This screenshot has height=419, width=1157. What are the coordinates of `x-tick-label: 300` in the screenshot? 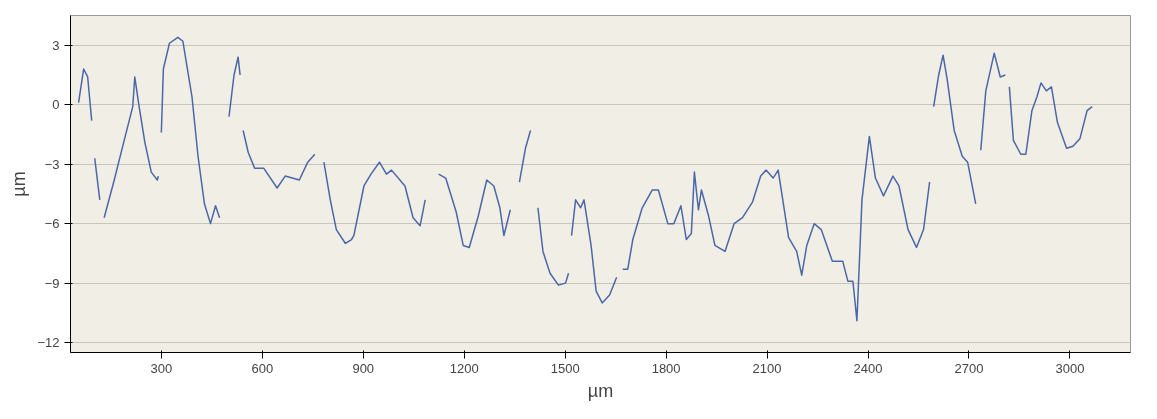 It's located at (161, 368).